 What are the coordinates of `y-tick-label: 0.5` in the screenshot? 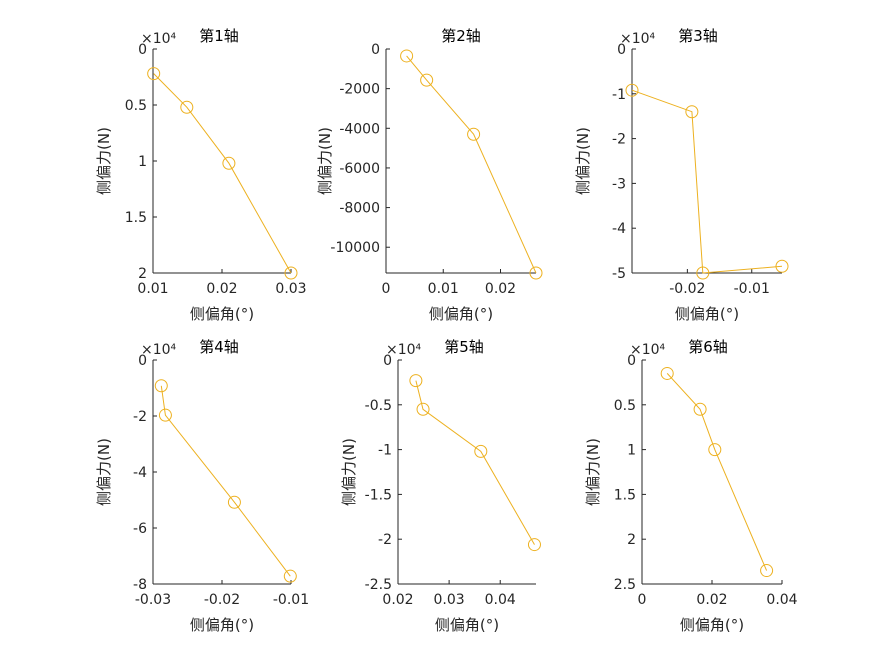 It's located at (136, 106).